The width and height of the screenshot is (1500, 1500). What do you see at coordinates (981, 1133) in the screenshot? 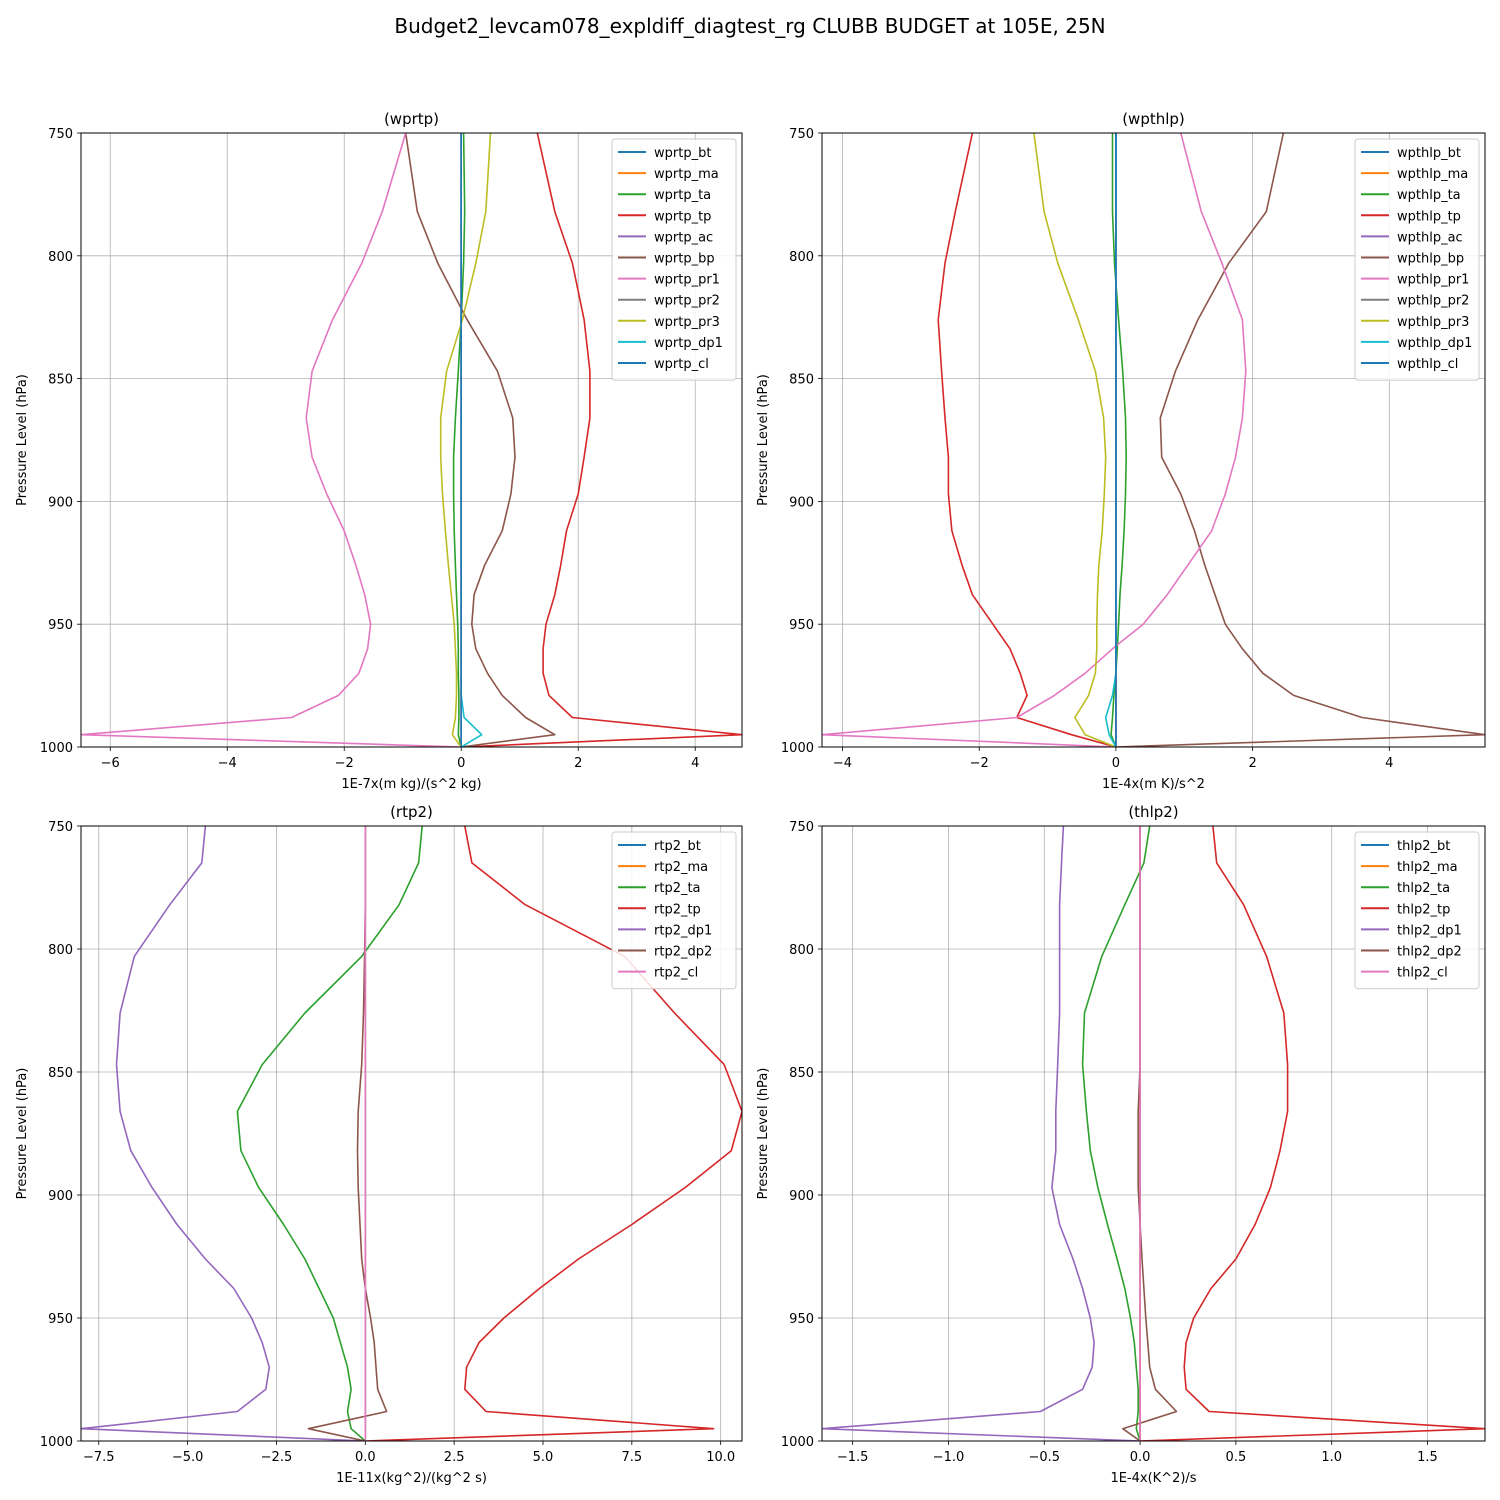
I see `series-line-thlp2_dp1` at bounding box center [981, 1133].